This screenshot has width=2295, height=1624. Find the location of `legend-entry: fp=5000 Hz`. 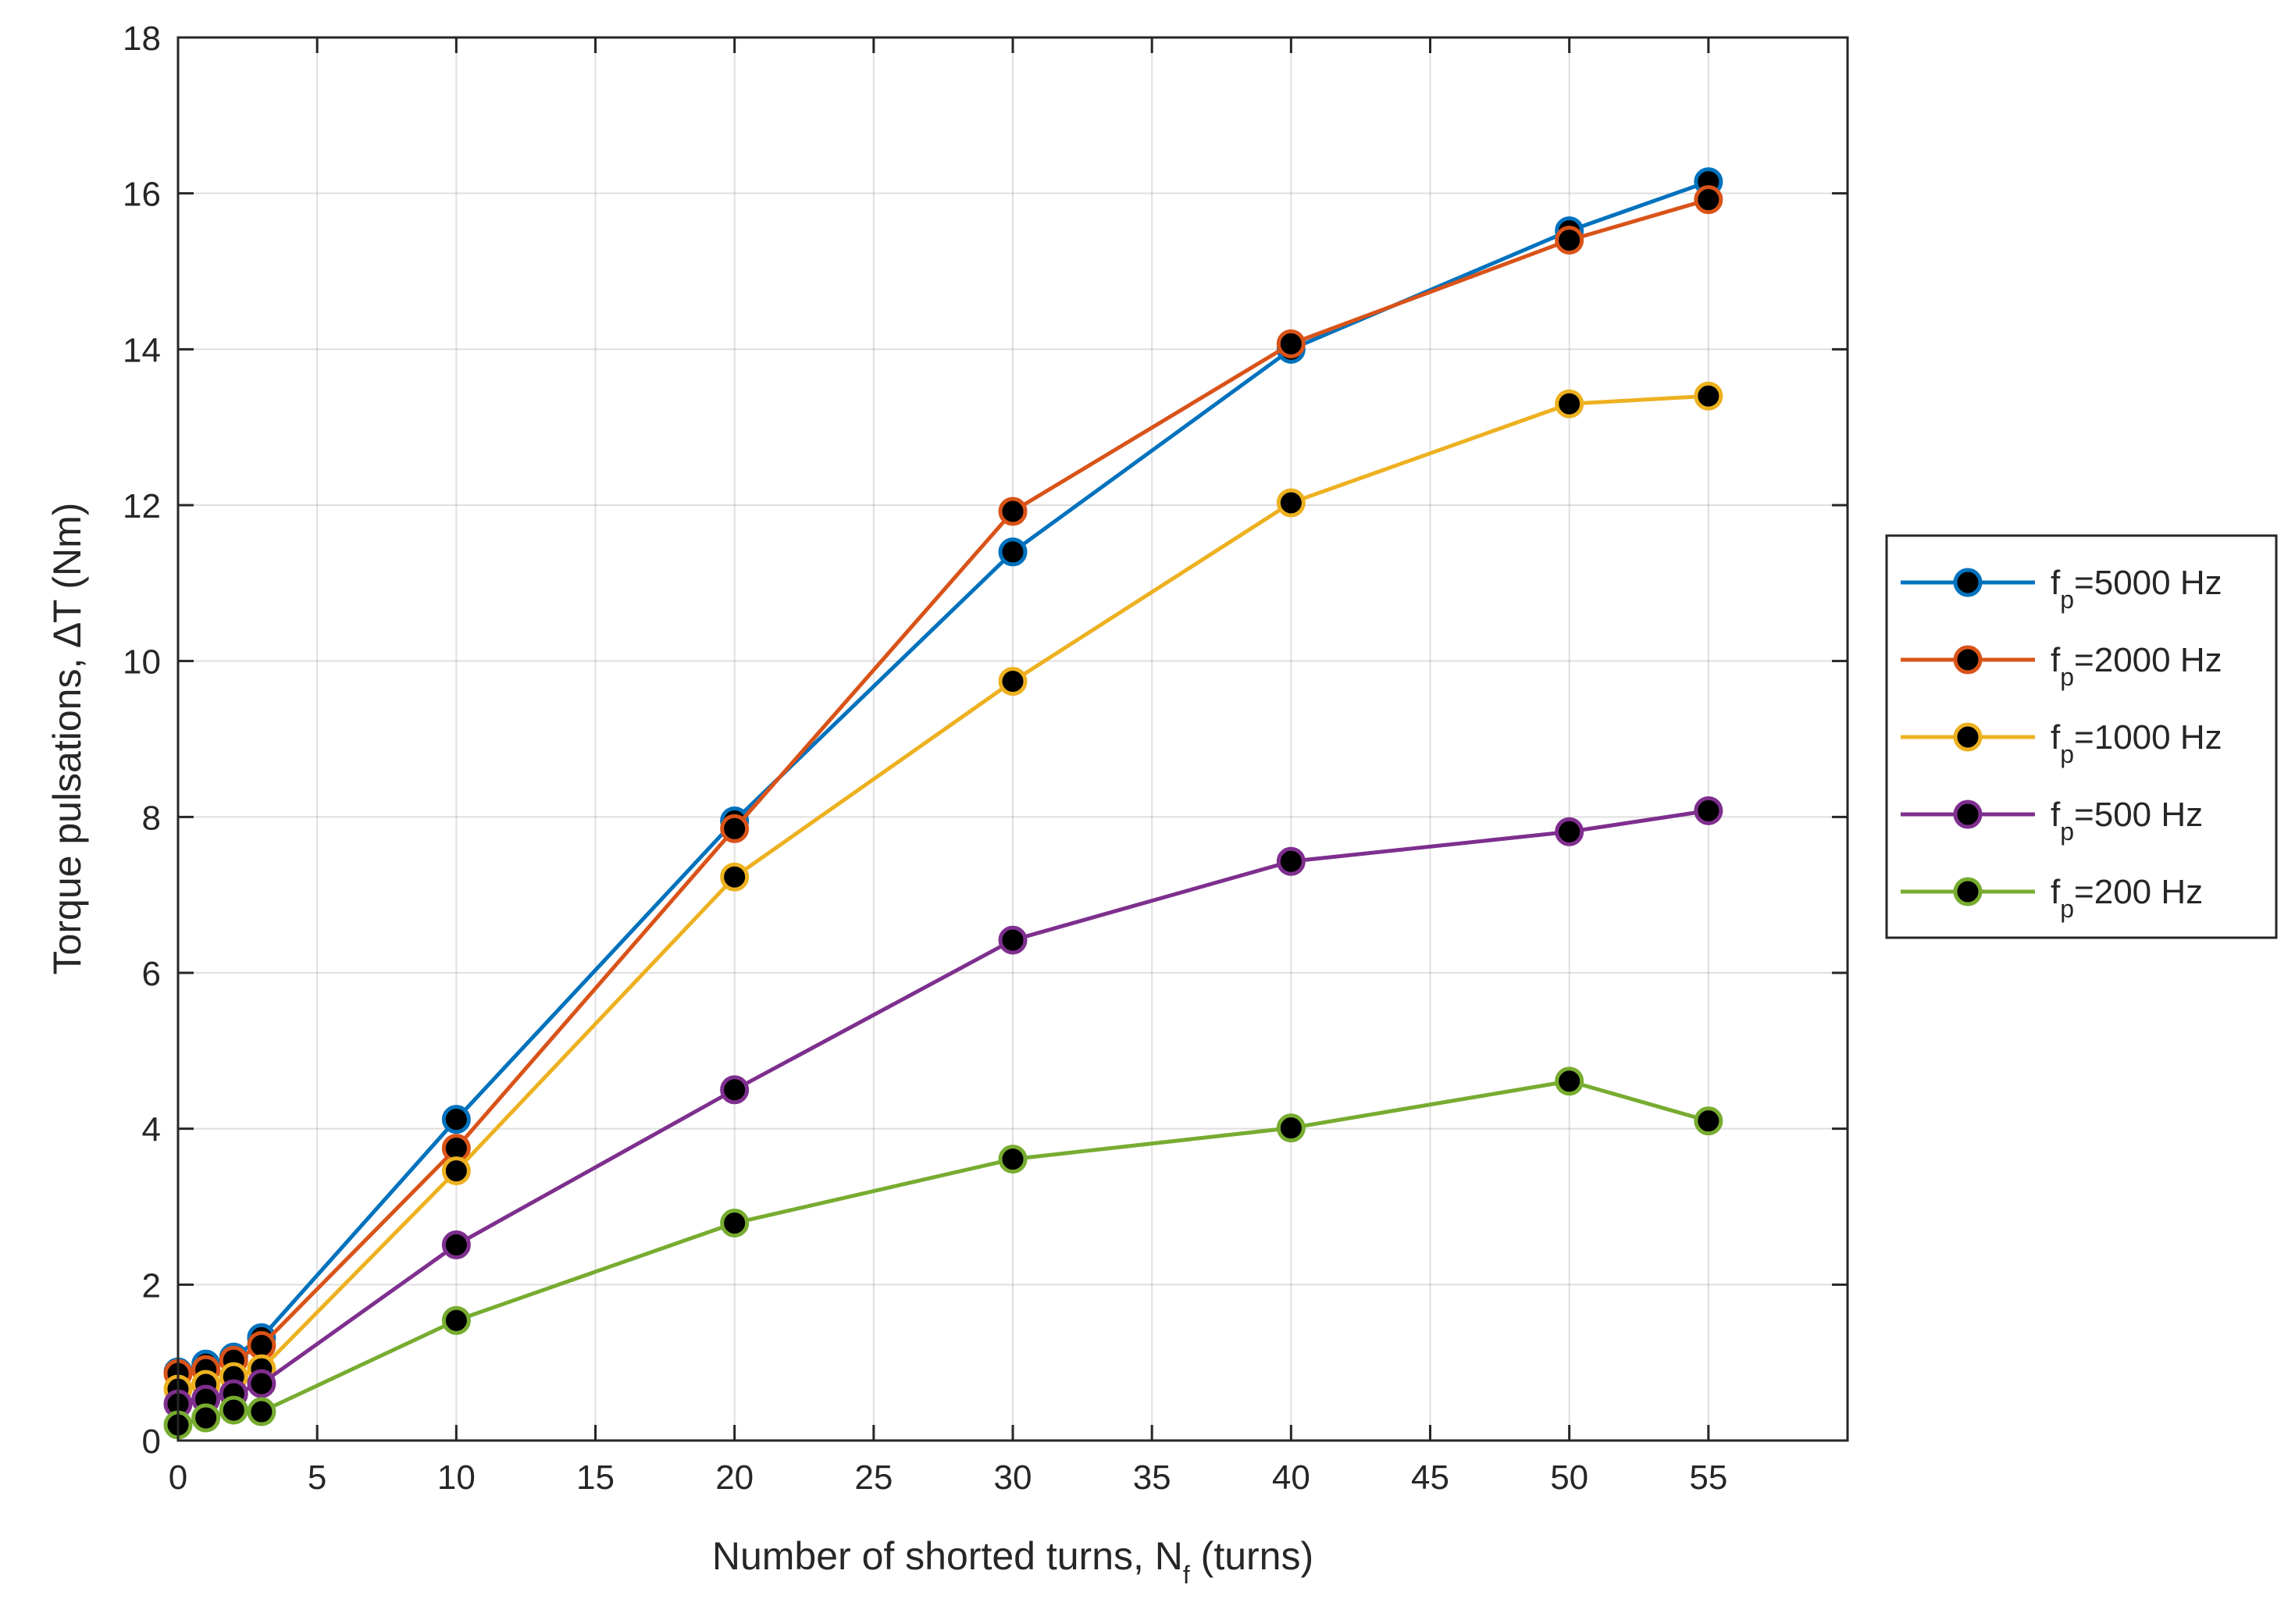

legend-entry: fp=5000 Hz is located at coordinates (2061, 589).